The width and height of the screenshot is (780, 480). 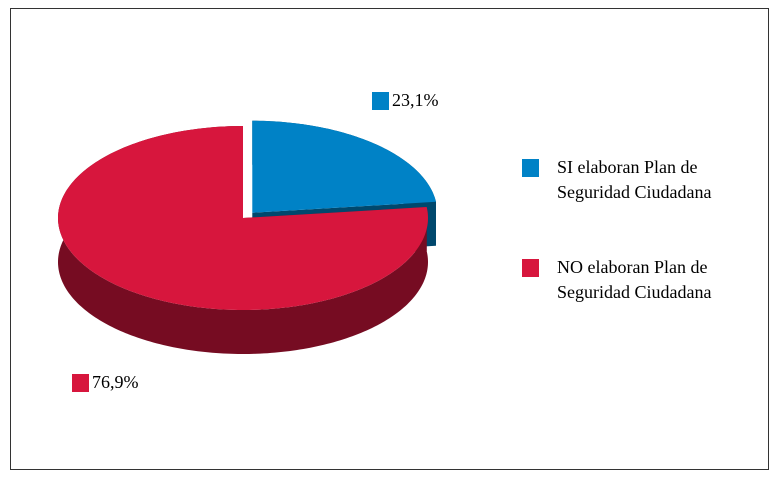 What do you see at coordinates (344, 166) in the screenshot?
I see `slice-top` at bounding box center [344, 166].